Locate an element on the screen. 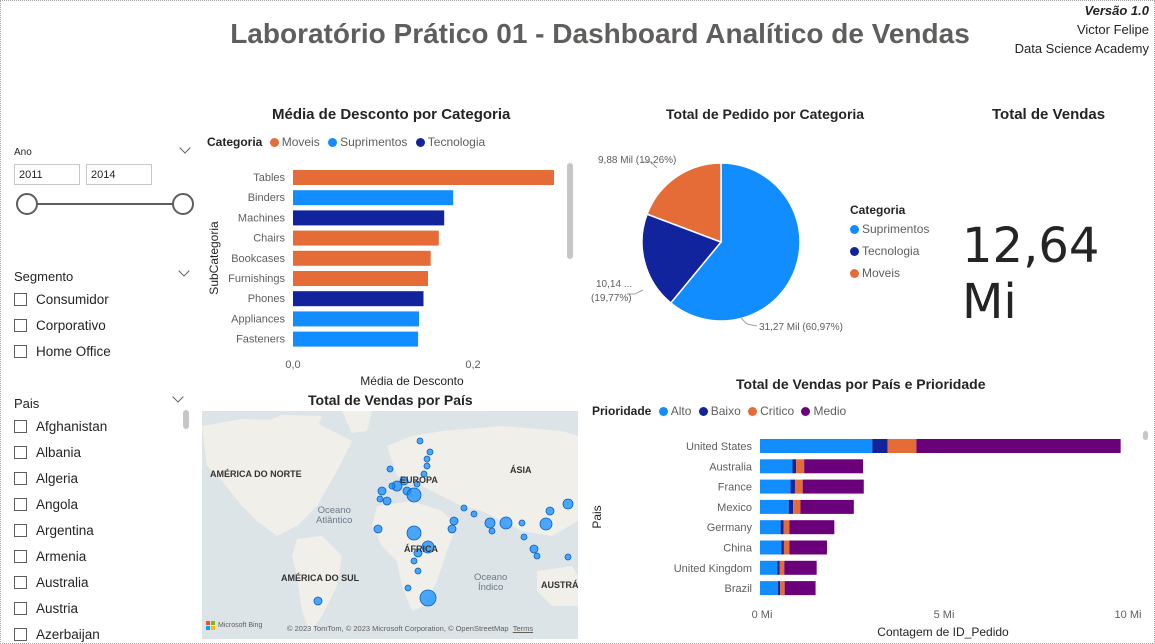 The image size is (1155, 644). map-bubbles is located at coordinates (390, 525).